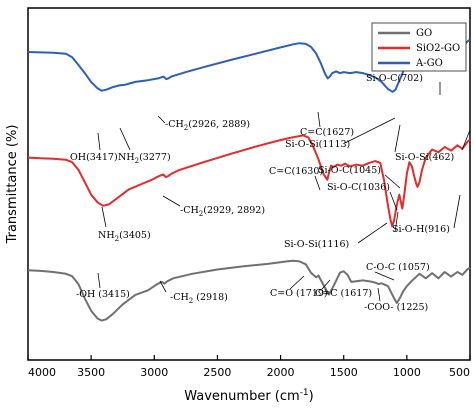 This screenshot has width=474, height=408. I want to click on x-axis-title-sup: -1, so click(304, 393).